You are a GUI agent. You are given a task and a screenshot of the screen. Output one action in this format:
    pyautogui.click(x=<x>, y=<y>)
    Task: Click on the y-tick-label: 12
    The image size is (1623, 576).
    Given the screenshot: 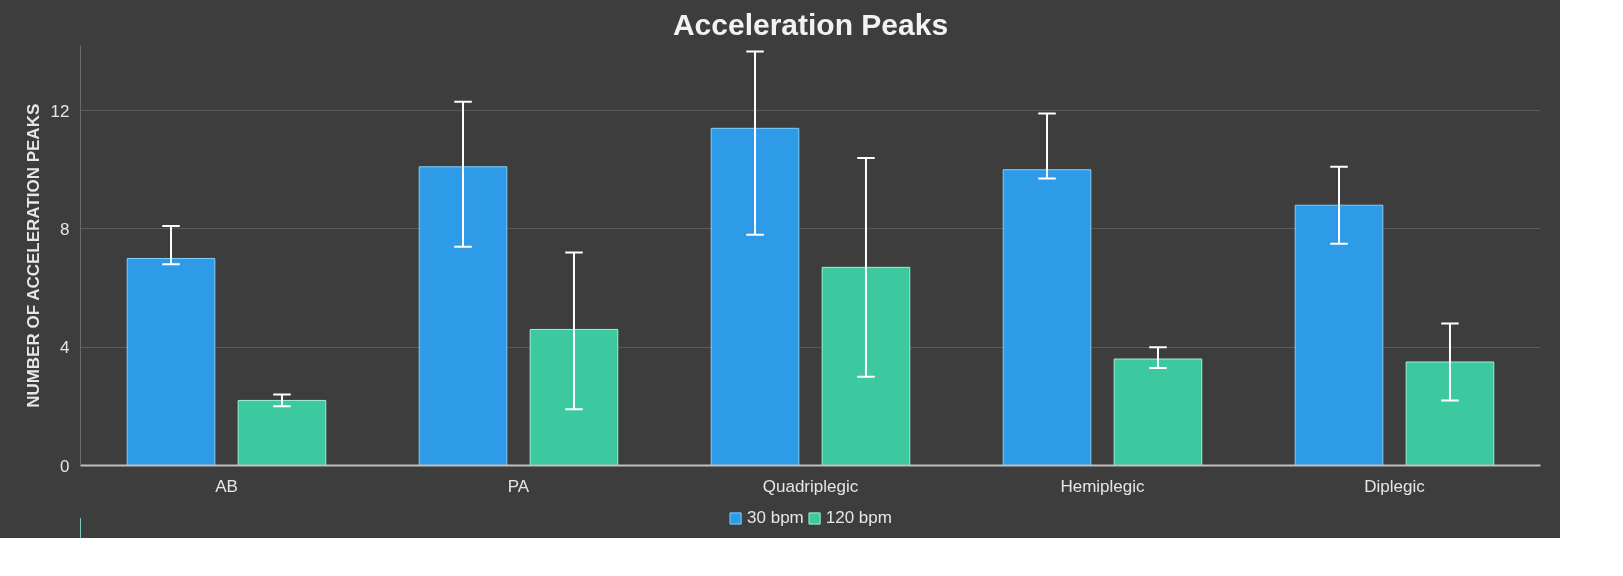 What is the action you would take?
    pyautogui.click(x=60, y=111)
    